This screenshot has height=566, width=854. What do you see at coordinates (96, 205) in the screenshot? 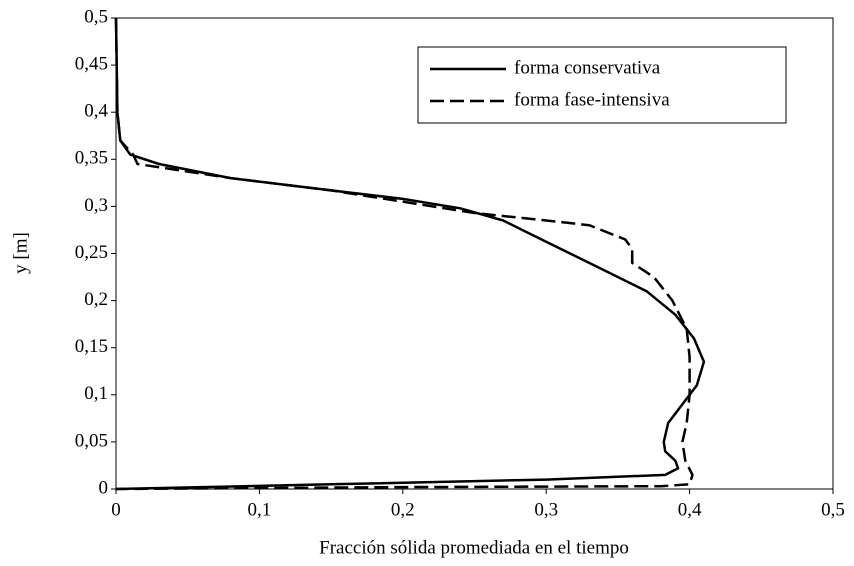
I see `y-tick-label: 0,3` at bounding box center [96, 205].